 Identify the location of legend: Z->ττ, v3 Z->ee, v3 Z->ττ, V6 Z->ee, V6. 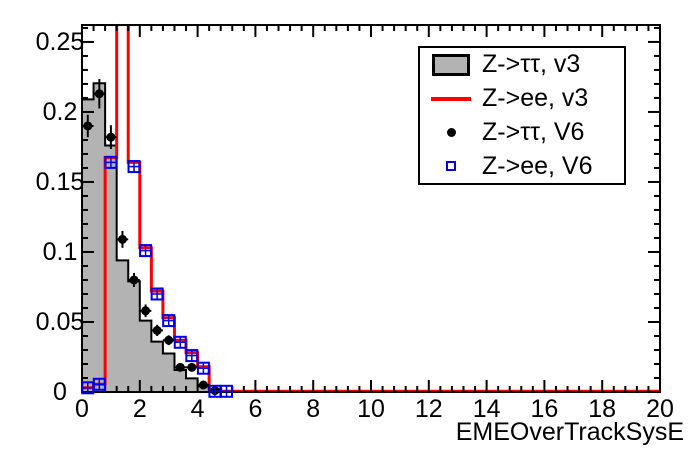
(522, 115).